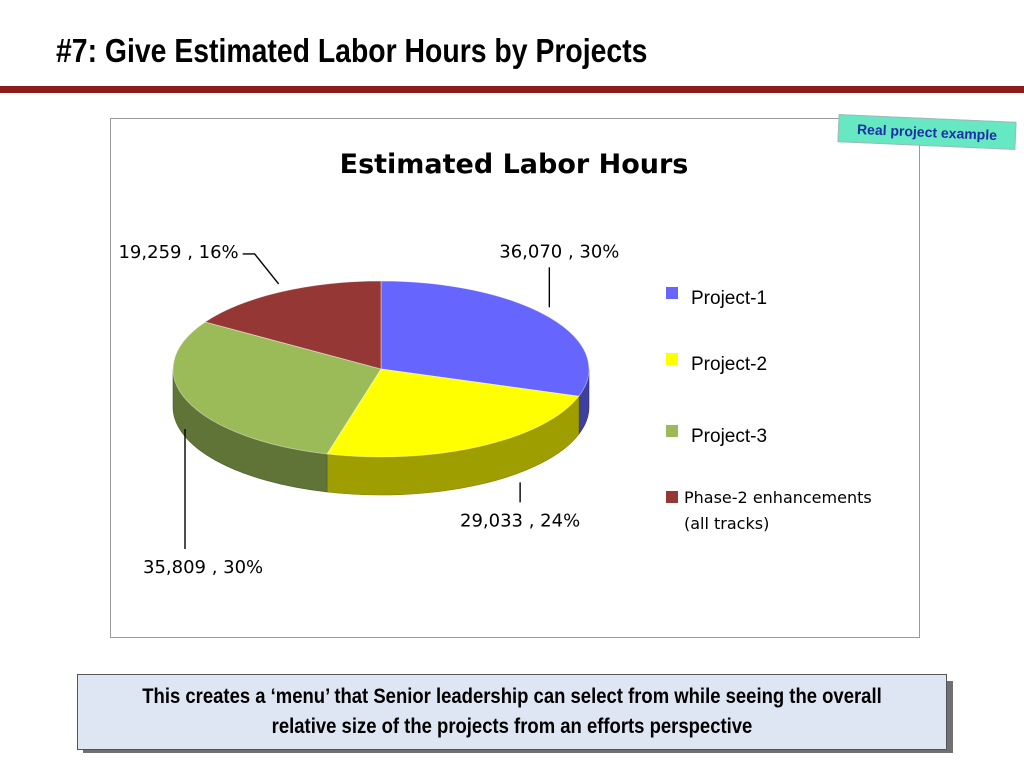 This screenshot has width=1024, height=768. Describe the element at coordinates (512, 89) in the screenshot. I see `title-divider` at that location.